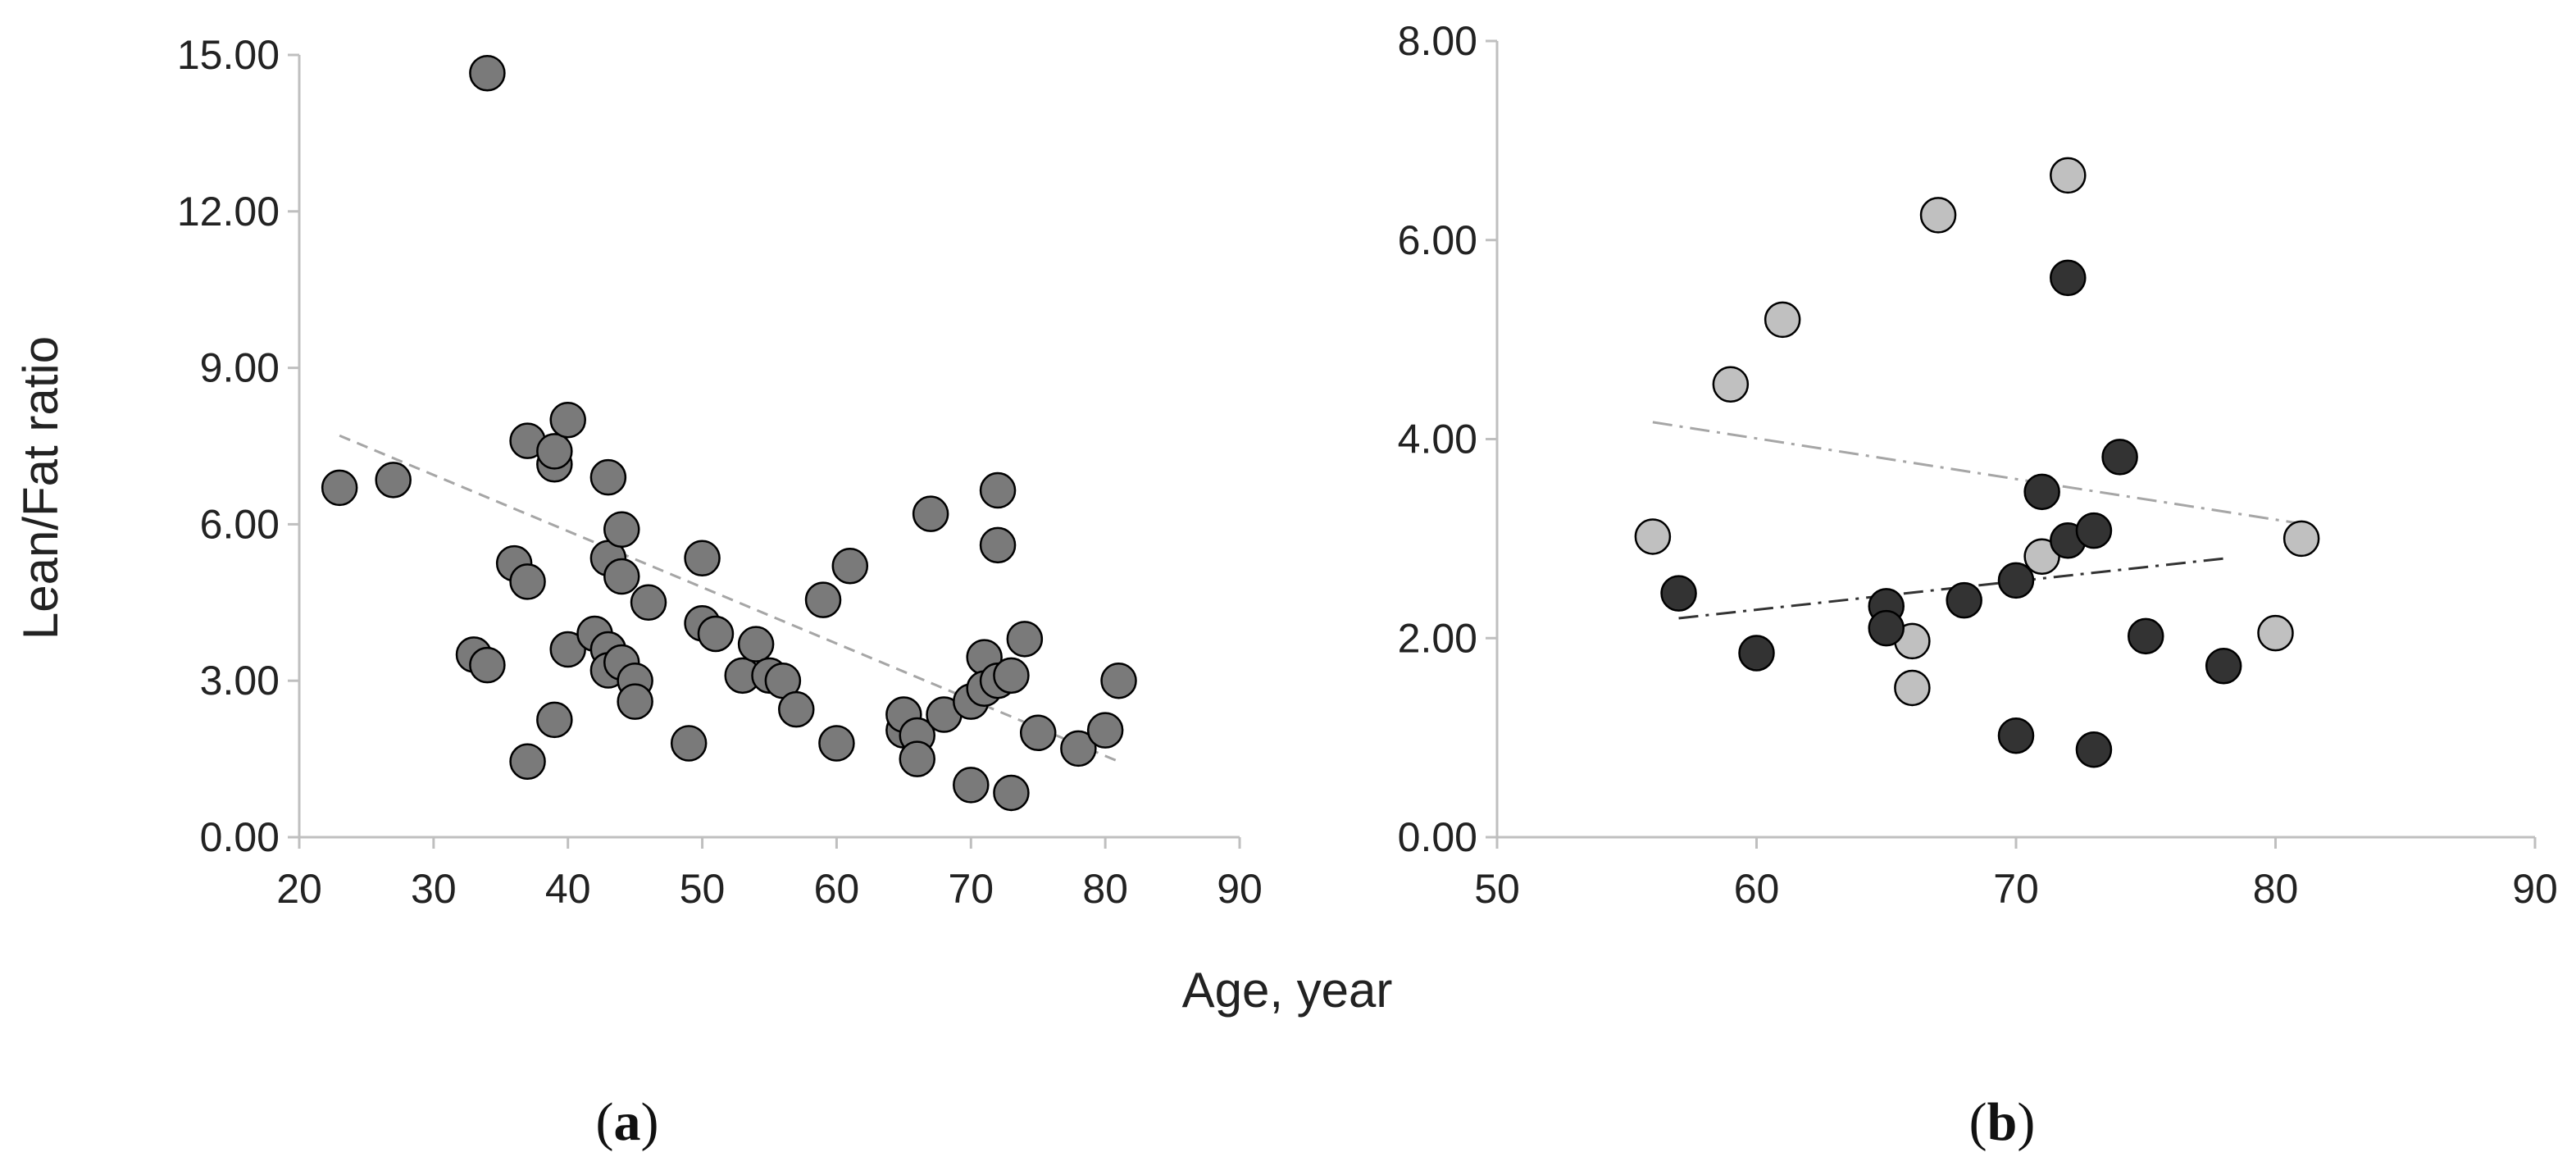 Image resolution: width=2576 pixels, height=1166 pixels. Describe the element at coordinates (703, 889) in the screenshot. I see `x-tick-label-a-3: 50` at that location.